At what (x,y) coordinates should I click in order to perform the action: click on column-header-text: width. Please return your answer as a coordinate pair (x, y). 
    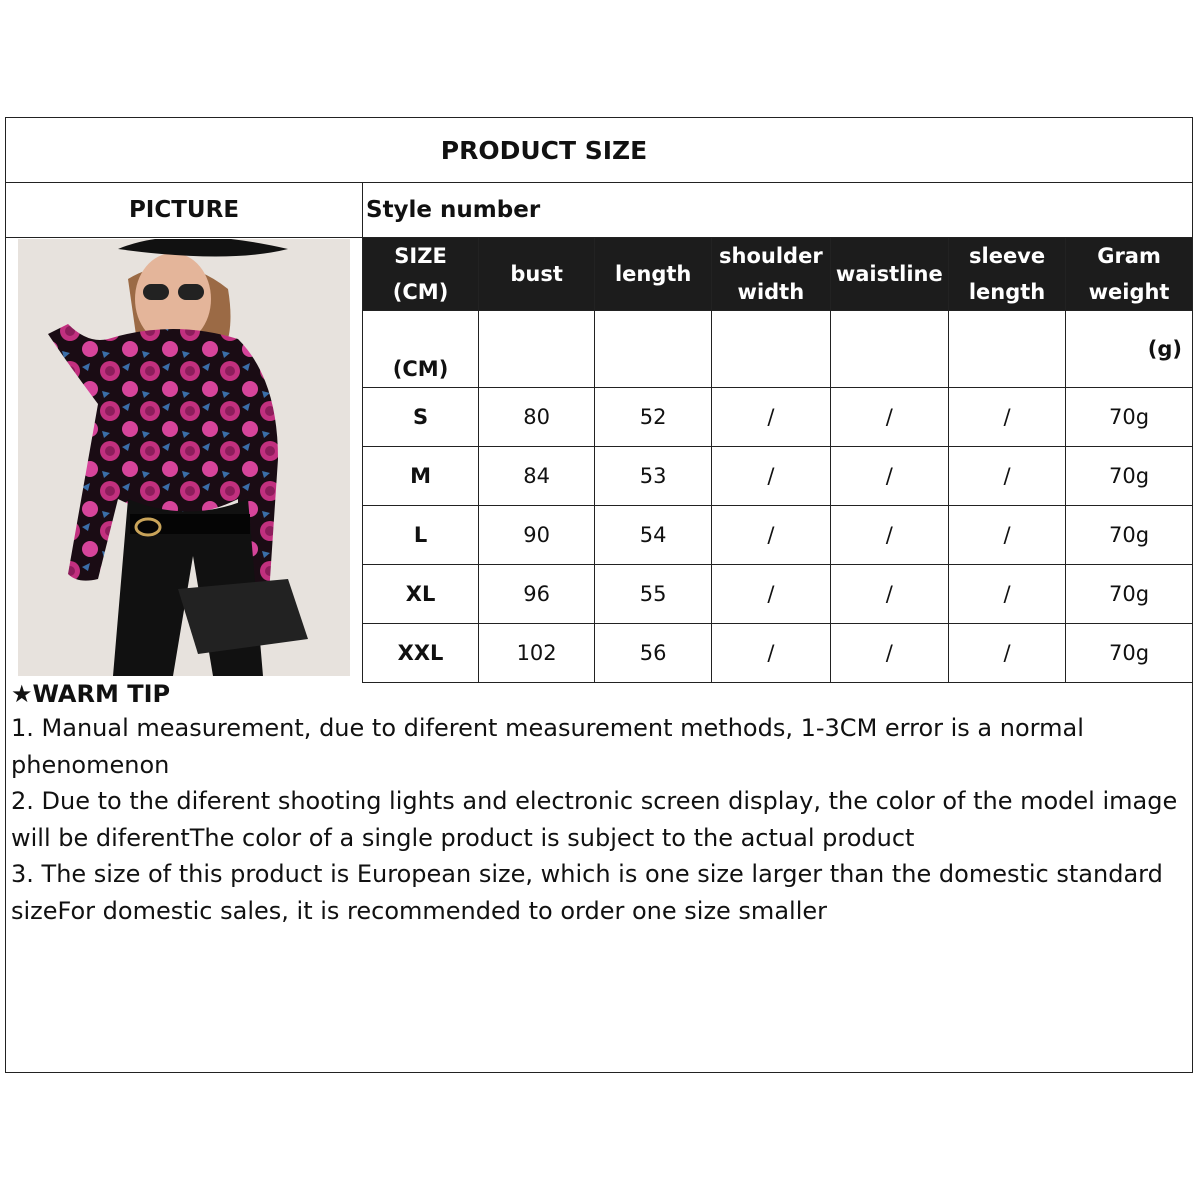
    Looking at the image, I should click on (771, 292).